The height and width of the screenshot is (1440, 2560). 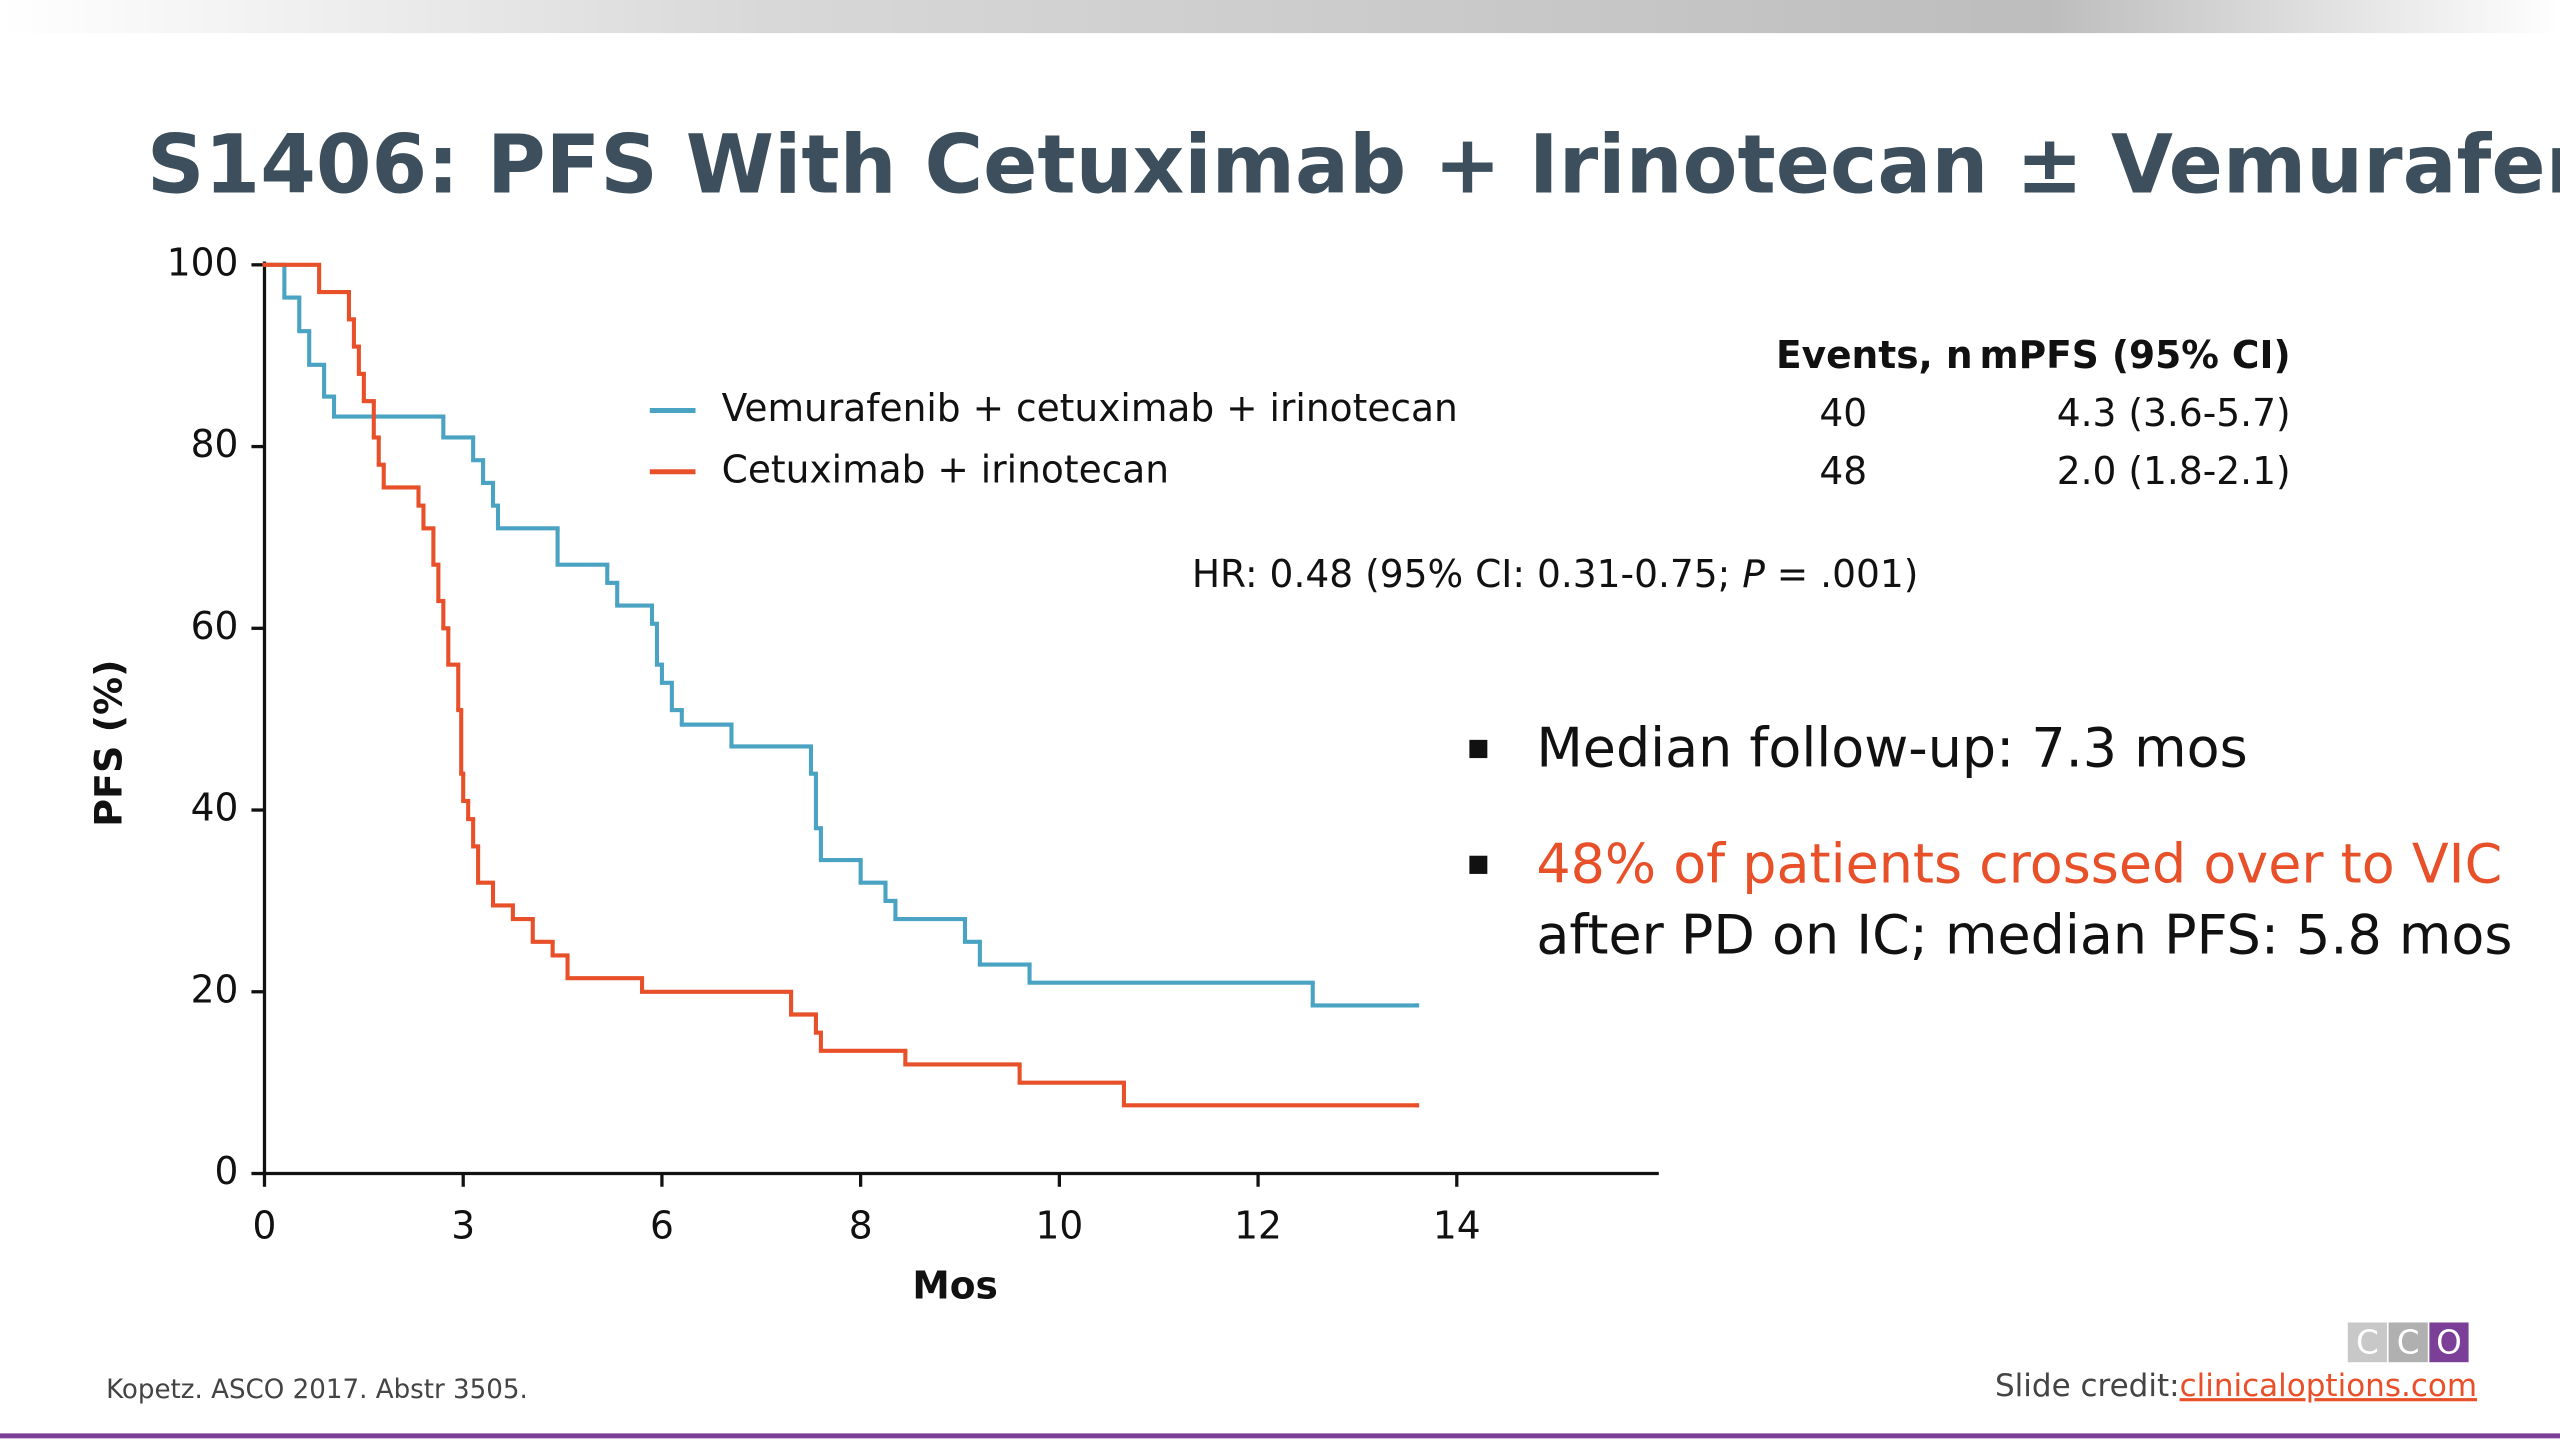 I want to click on y-tick-label: 60, so click(x=215, y=626).